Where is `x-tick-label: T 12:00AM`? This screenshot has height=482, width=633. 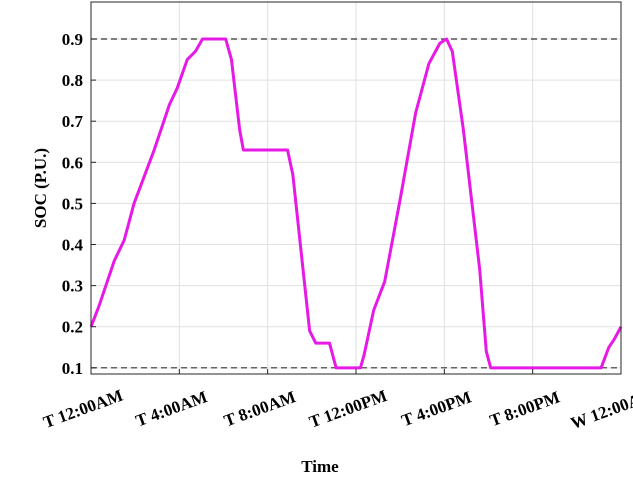 x-tick-label: T 12:00AM is located at coordinates (83, 409).